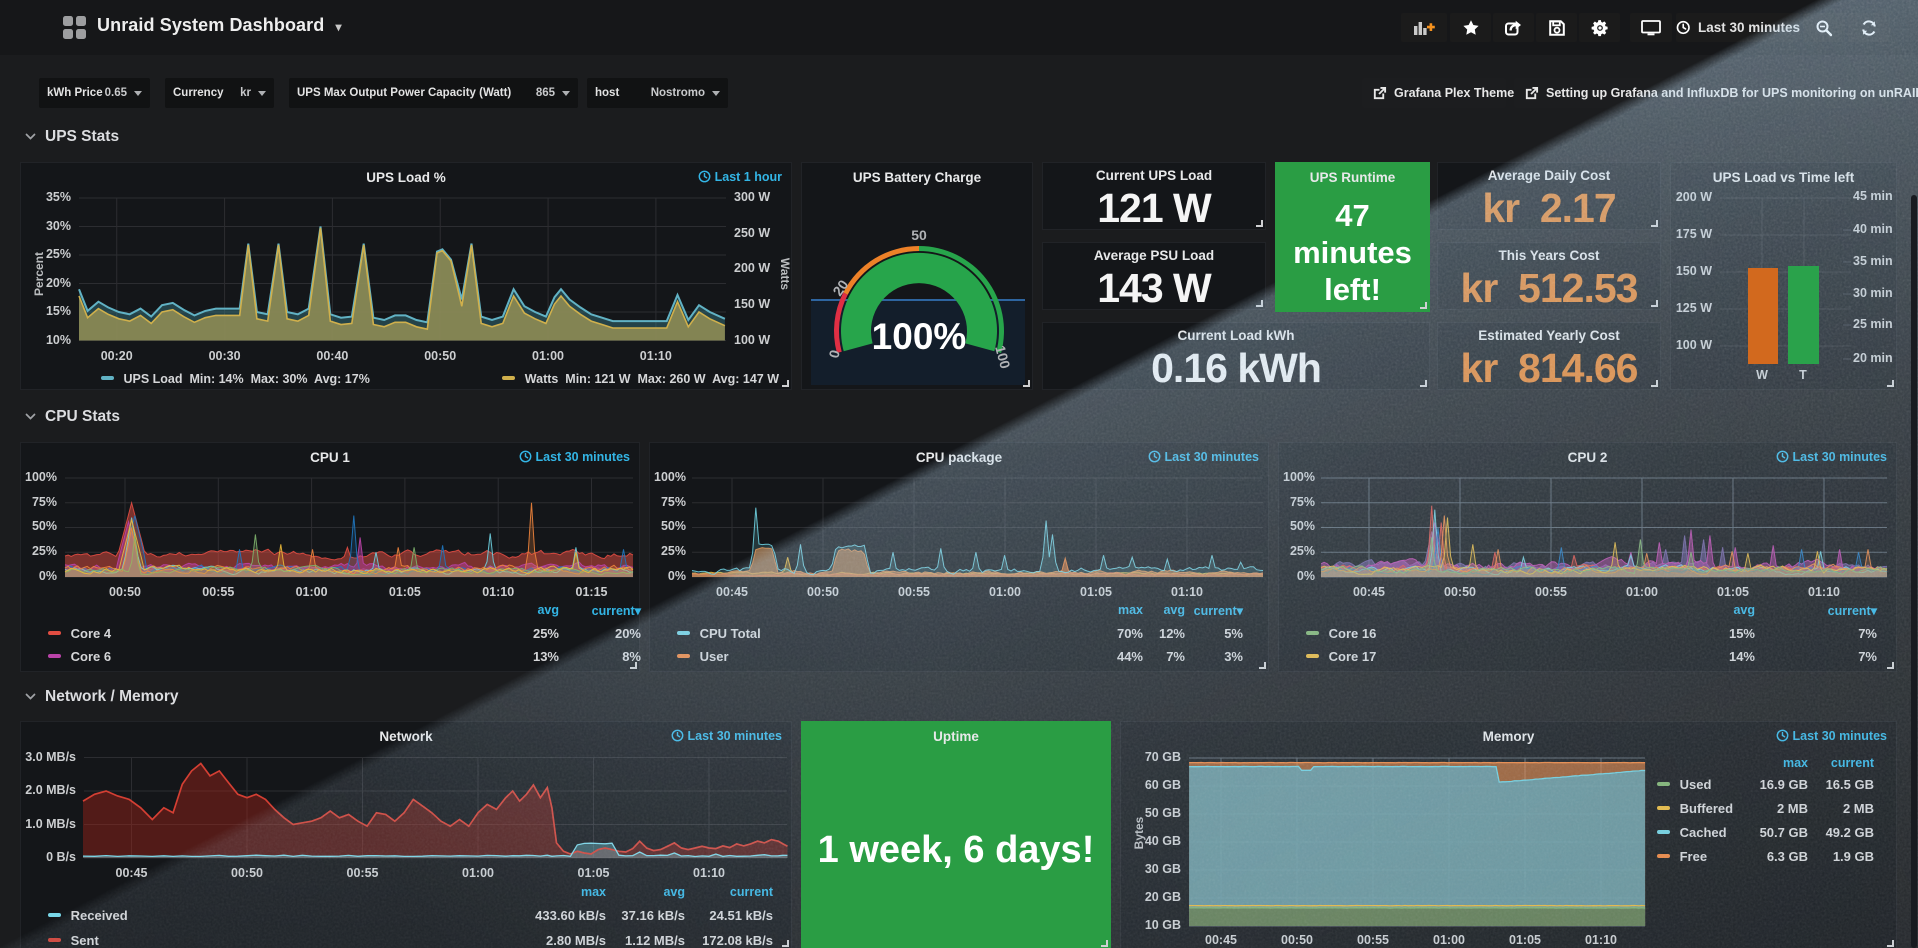 This screenshot has width=1918, height=948. Describe the element at coordinates (919, 235) in the screenshot. I see `svg-text: 50` at that location.